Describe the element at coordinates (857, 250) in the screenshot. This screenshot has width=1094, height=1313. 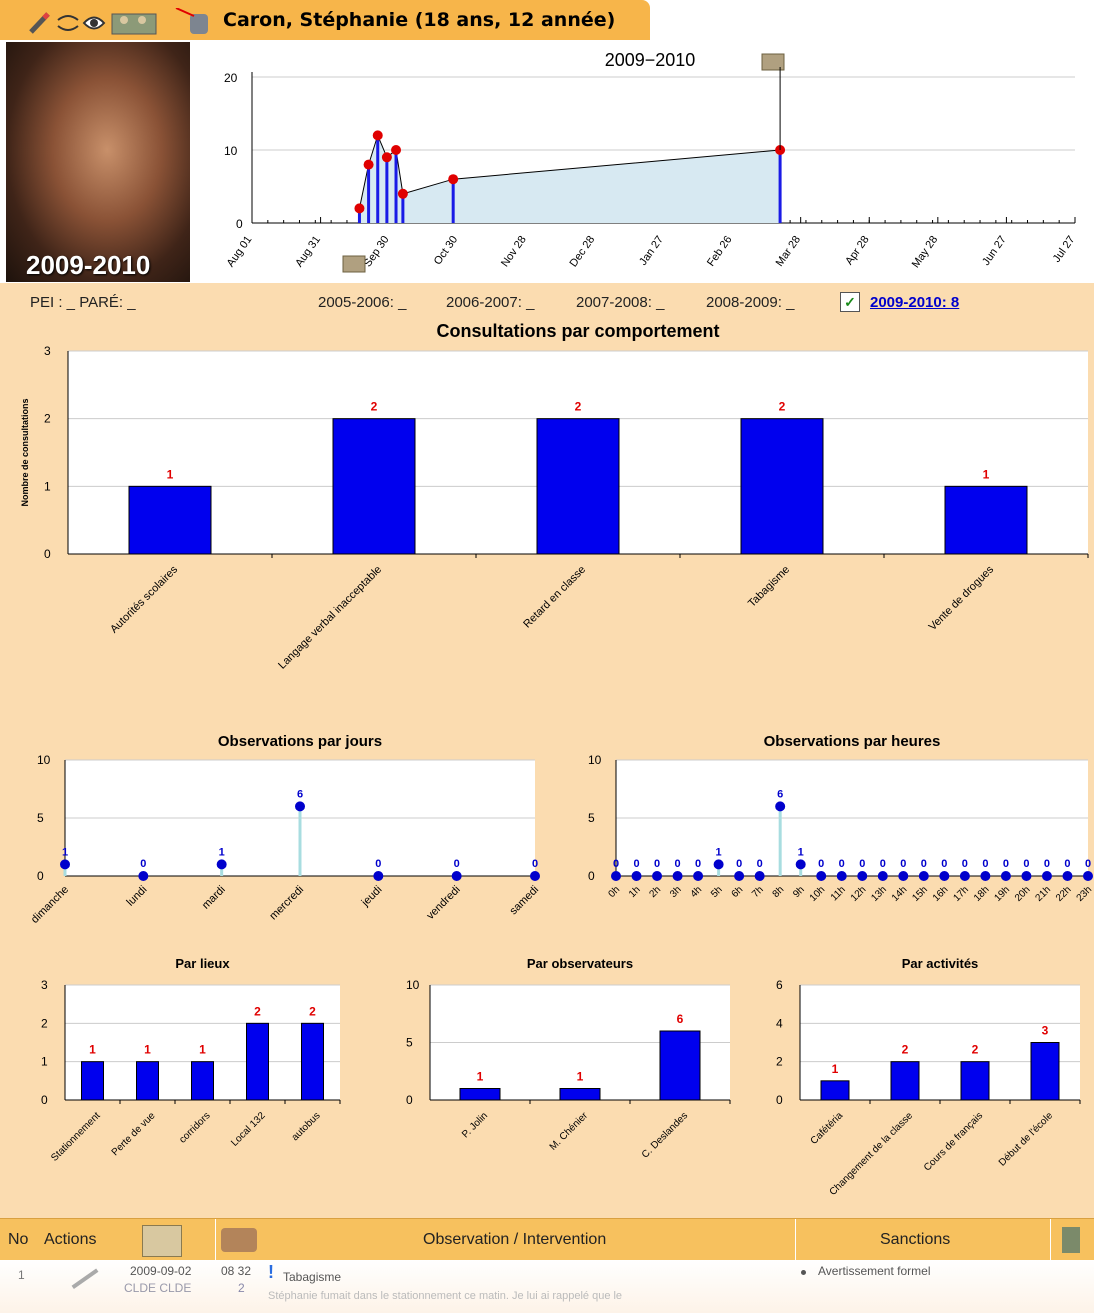
I see `x-tick-label: Apr 28` at that location.